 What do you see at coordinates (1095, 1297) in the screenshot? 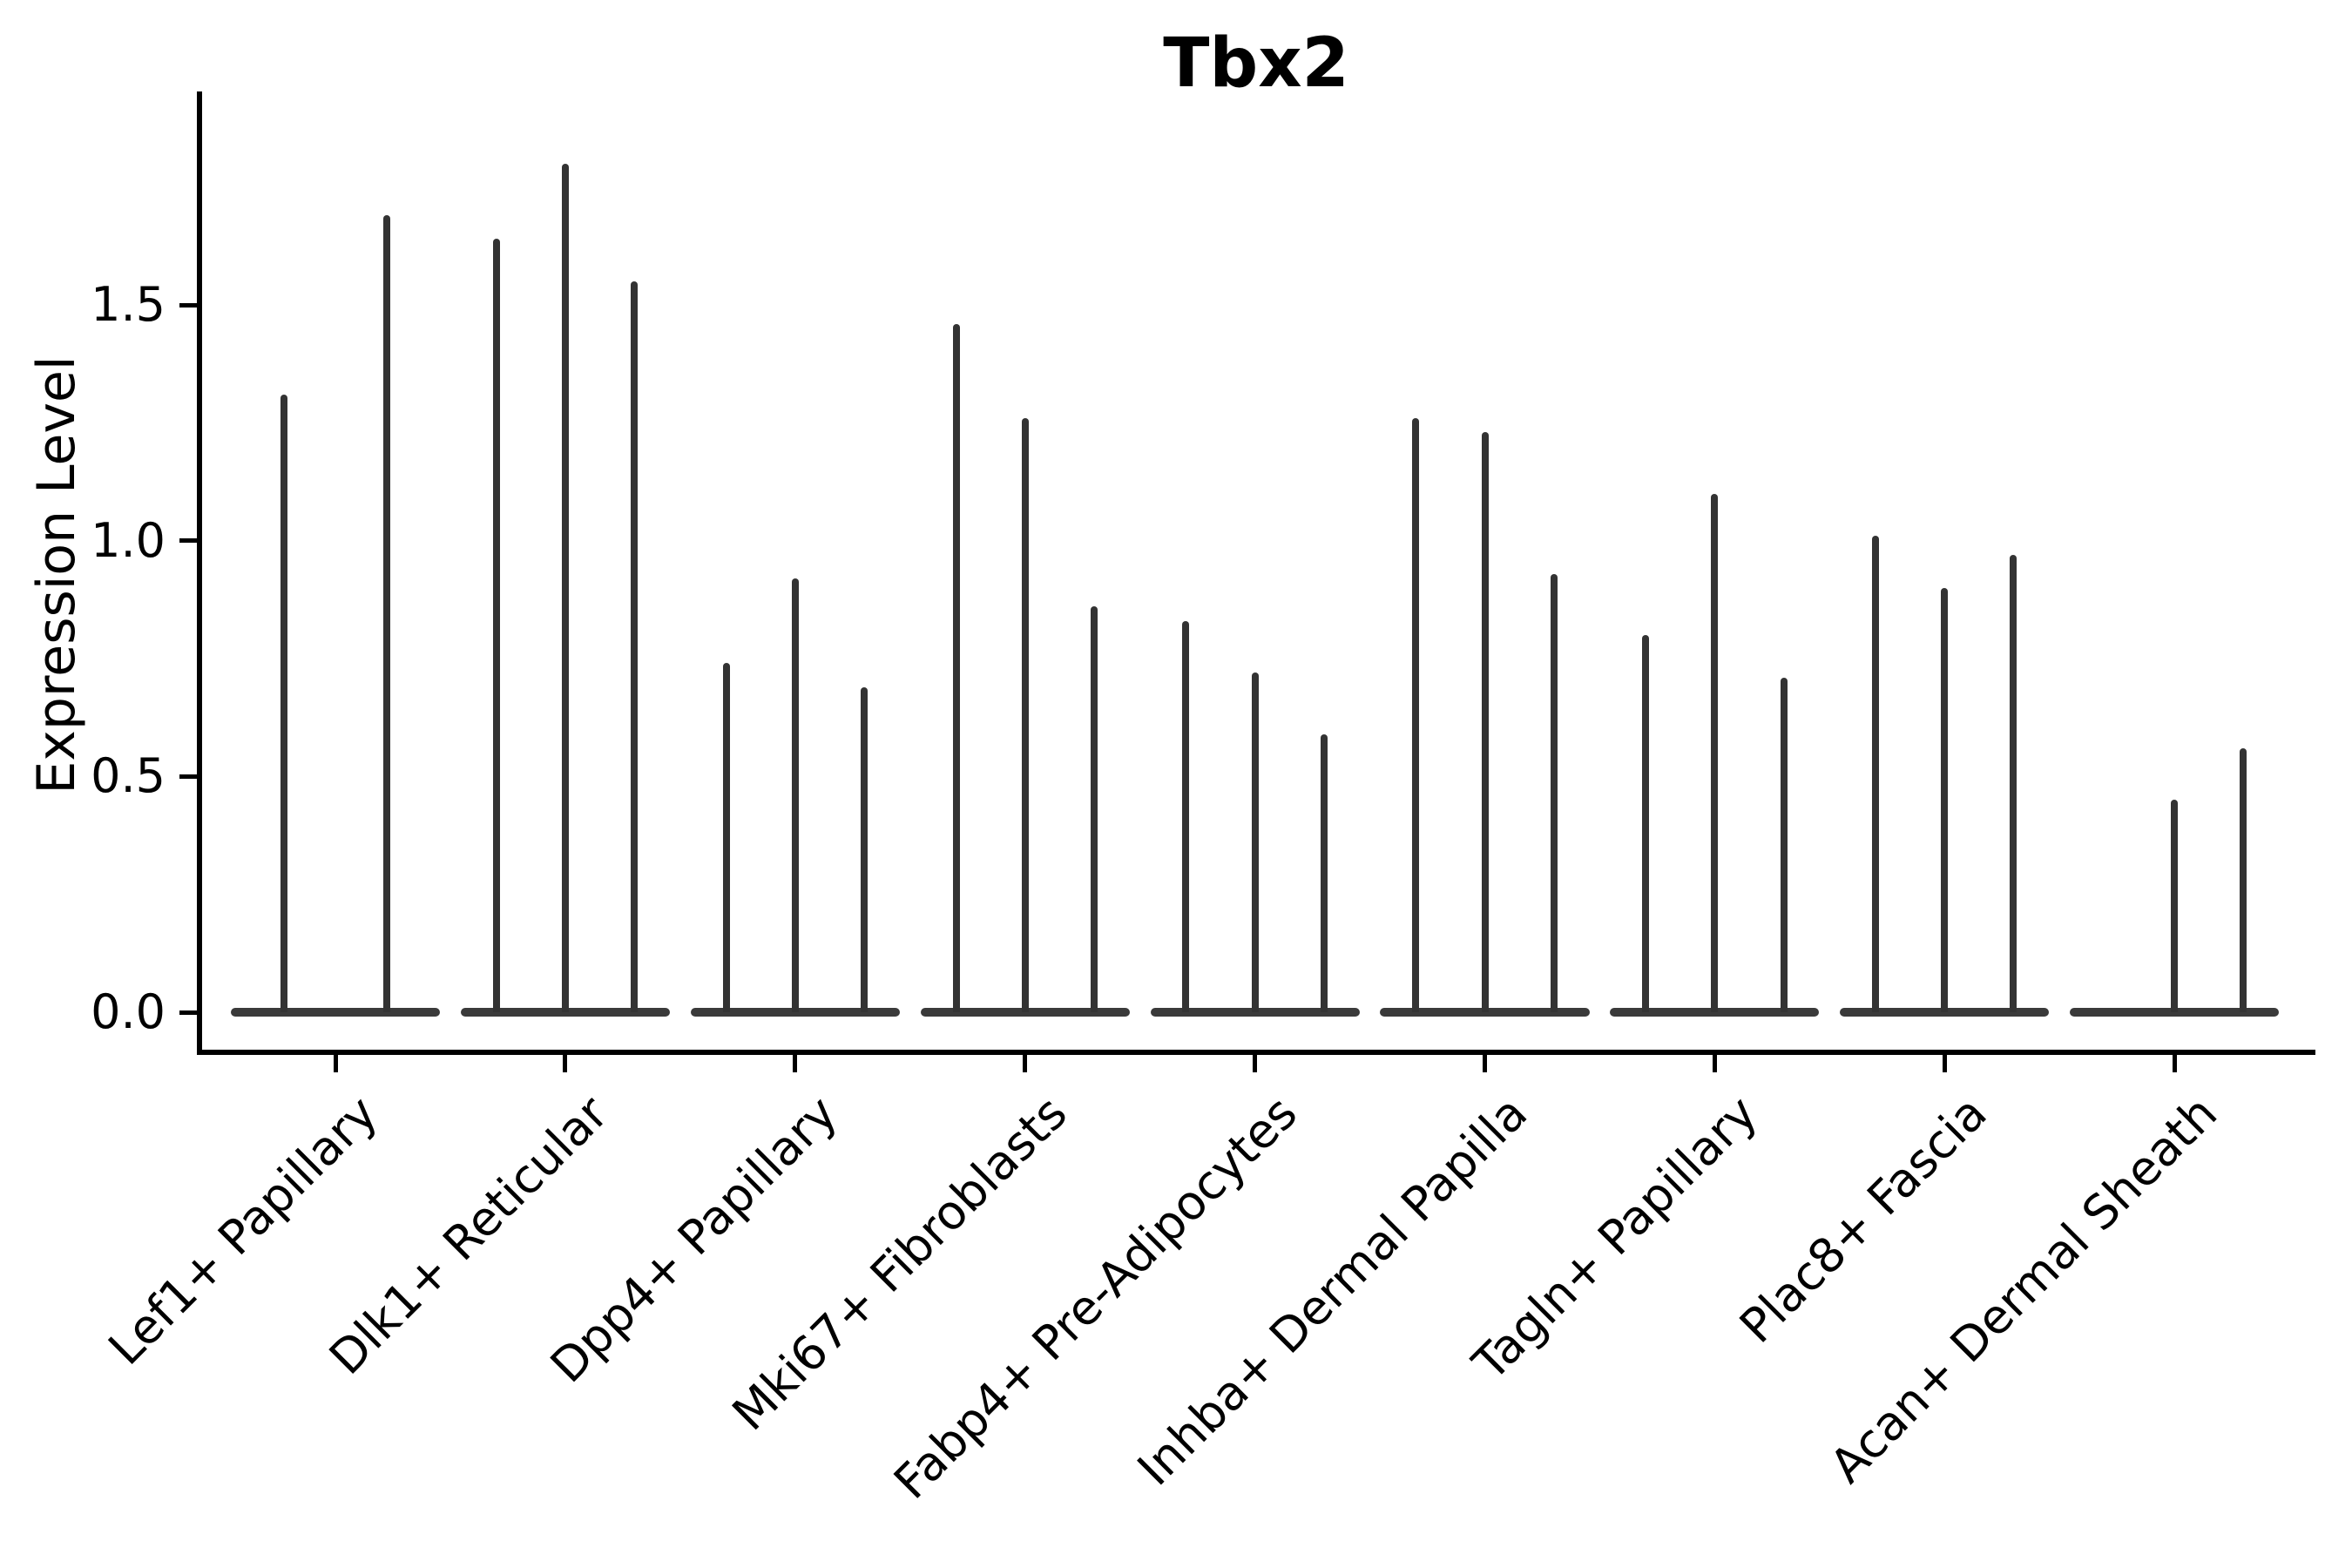
I see `x-tick-label: Fabp4+ Pre-Adipocytes` at bounding box center [1095, 1297].